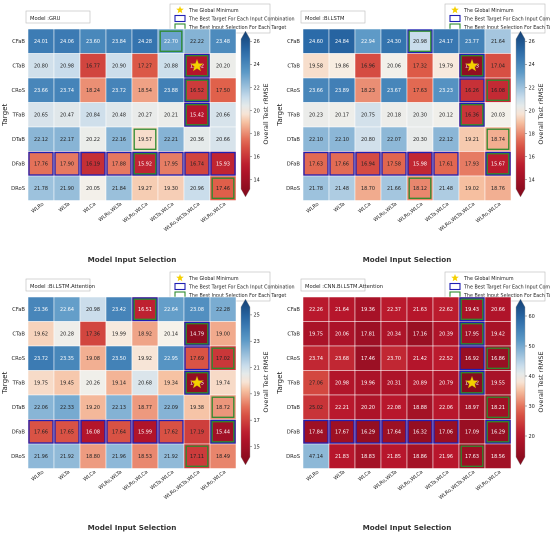 This screenshot has height=536, width=550. What do you see at coordinates (257, 447) in the screenshot?
I see `colorbar-tick-label: 15` at bounding box center [257, 447].